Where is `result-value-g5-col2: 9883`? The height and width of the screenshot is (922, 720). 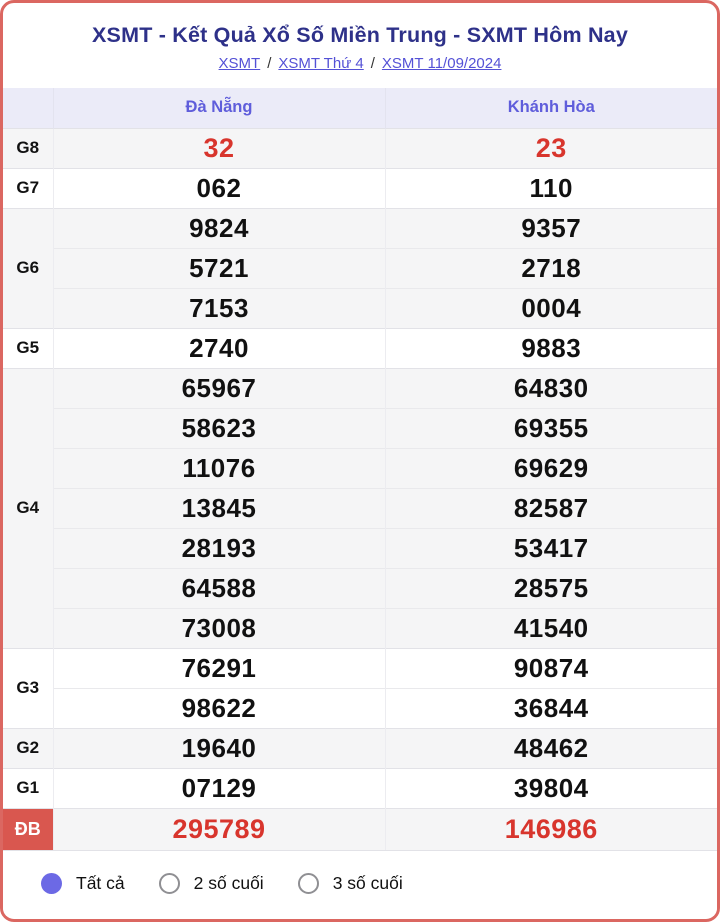 result-value-g5-col2: 9883 is located at coordinates (550, 347).